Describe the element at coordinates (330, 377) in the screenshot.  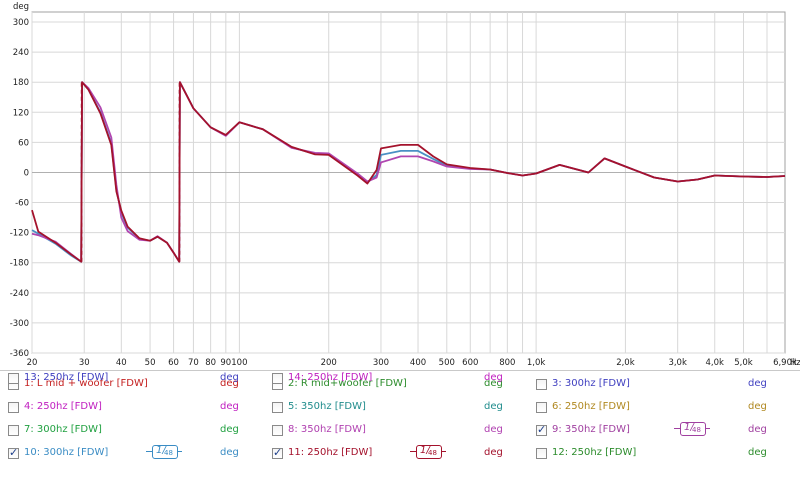
I see `legend-label: 14: 250hz [FDW]` at that location.